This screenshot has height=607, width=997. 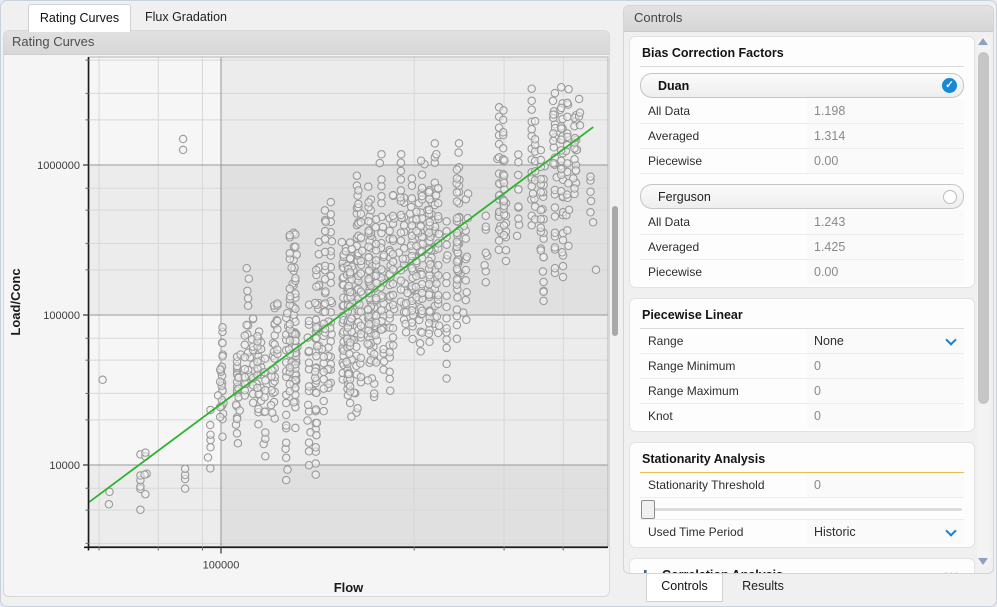 What do you see at coordinates (306, 43) in the screenshot?
I see `chart-panel-header: Rating Curves` at bounding box center [306, 43].